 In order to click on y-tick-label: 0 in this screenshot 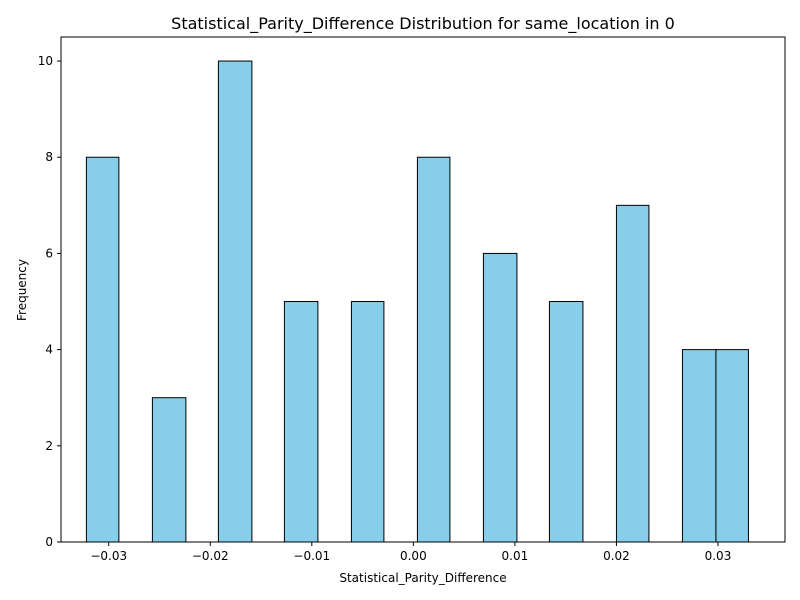, I will do `click(49, 542)`.